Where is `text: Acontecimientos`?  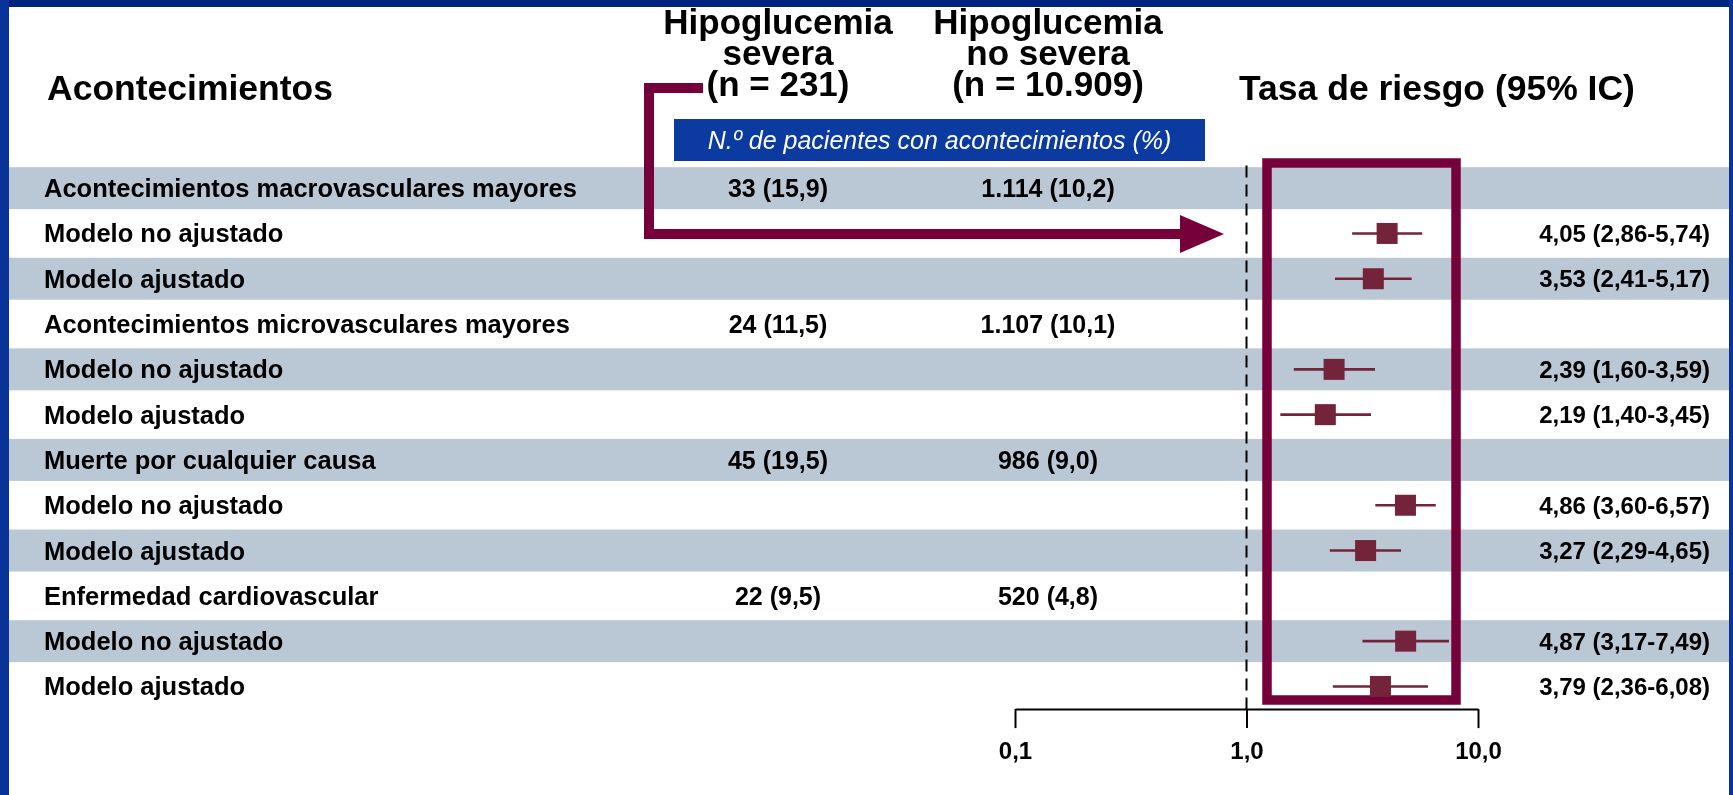 text: Acontecimientos is located at coordinates (190, 88).